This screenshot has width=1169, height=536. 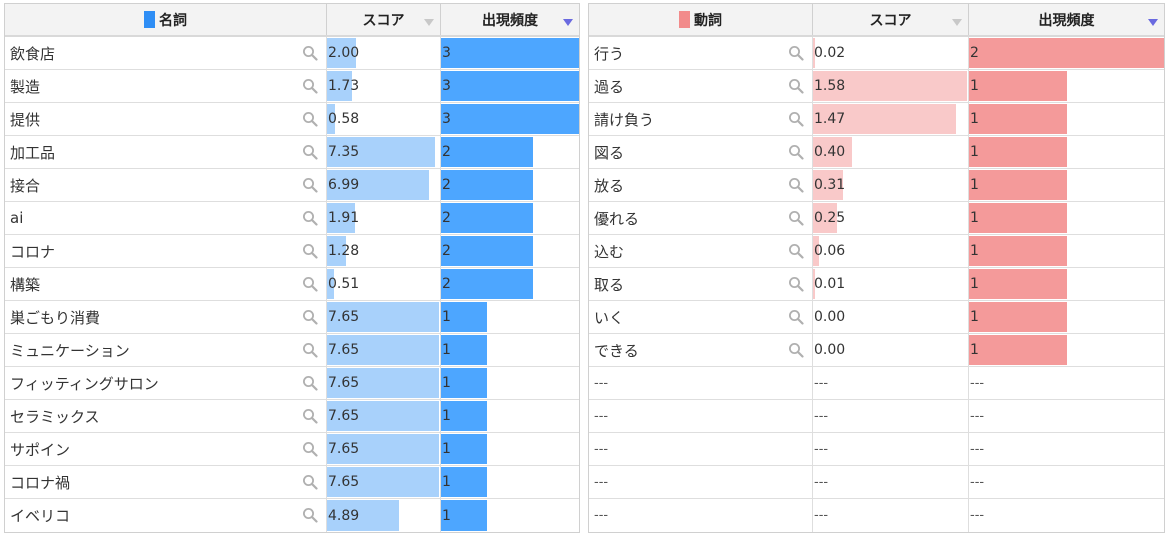 I want to click on noun-score-header-label: スコア, so click(x=383, y=20).